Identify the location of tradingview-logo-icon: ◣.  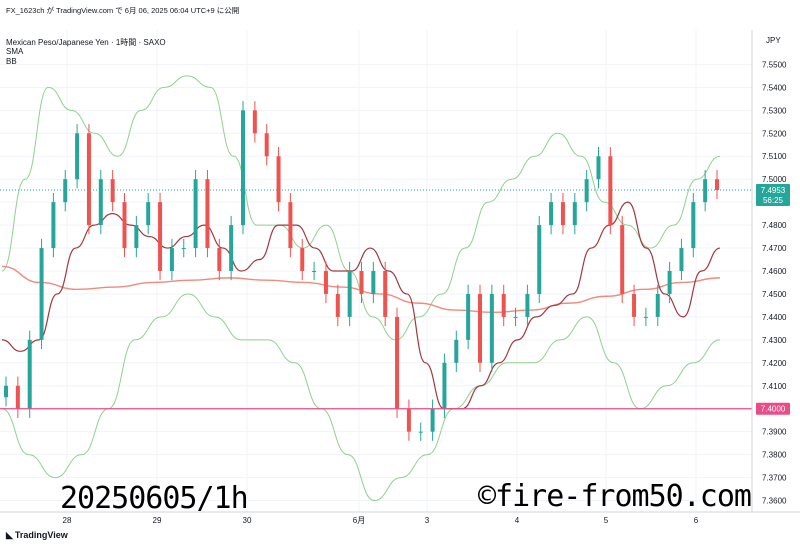
(9, 535).